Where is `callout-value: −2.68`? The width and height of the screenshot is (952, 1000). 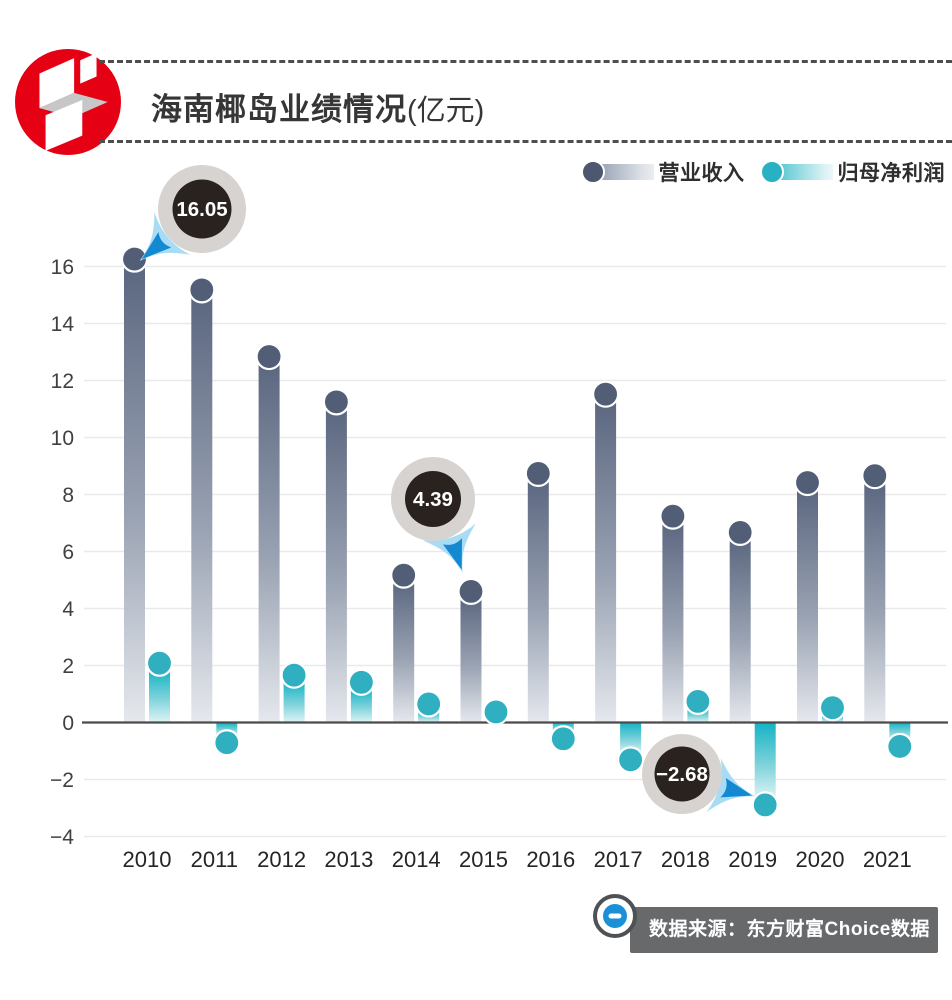 callout-value: −2.68 is located at coordinates (682, 774).